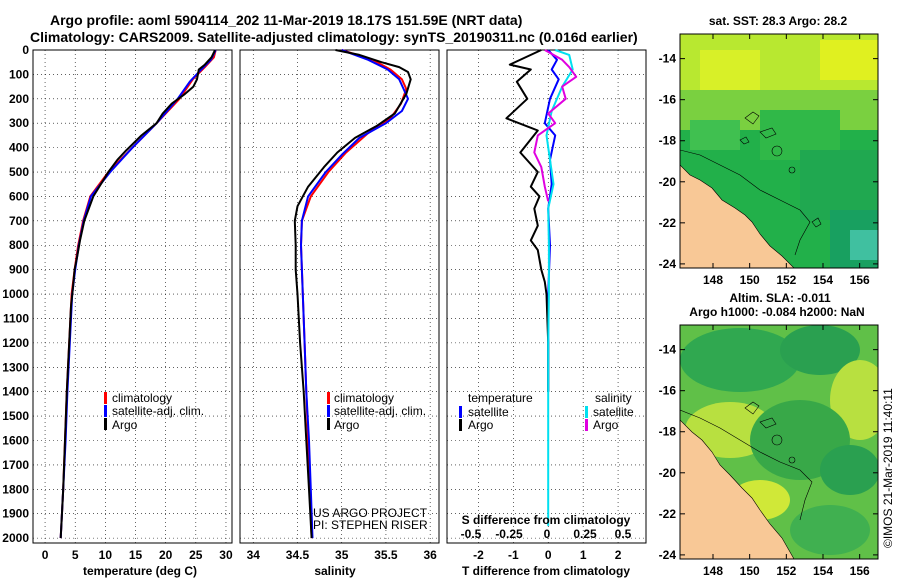 The height and width of the screenshot is (580, 900). I want to click on x-tick-label: 36, so click(430, 555).